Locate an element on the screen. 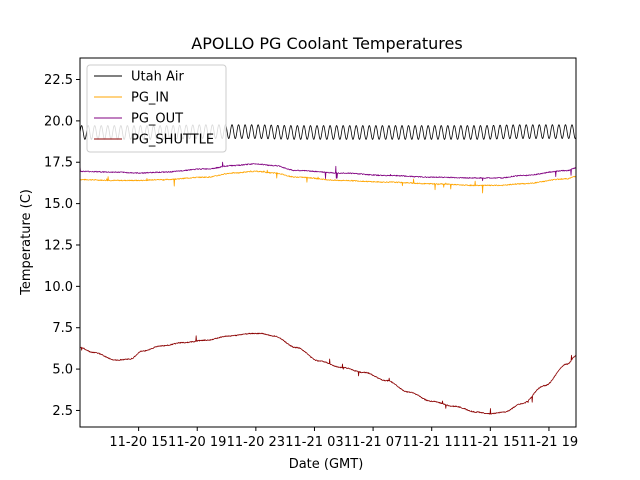  legend-box is located at coordinates (156, 108).